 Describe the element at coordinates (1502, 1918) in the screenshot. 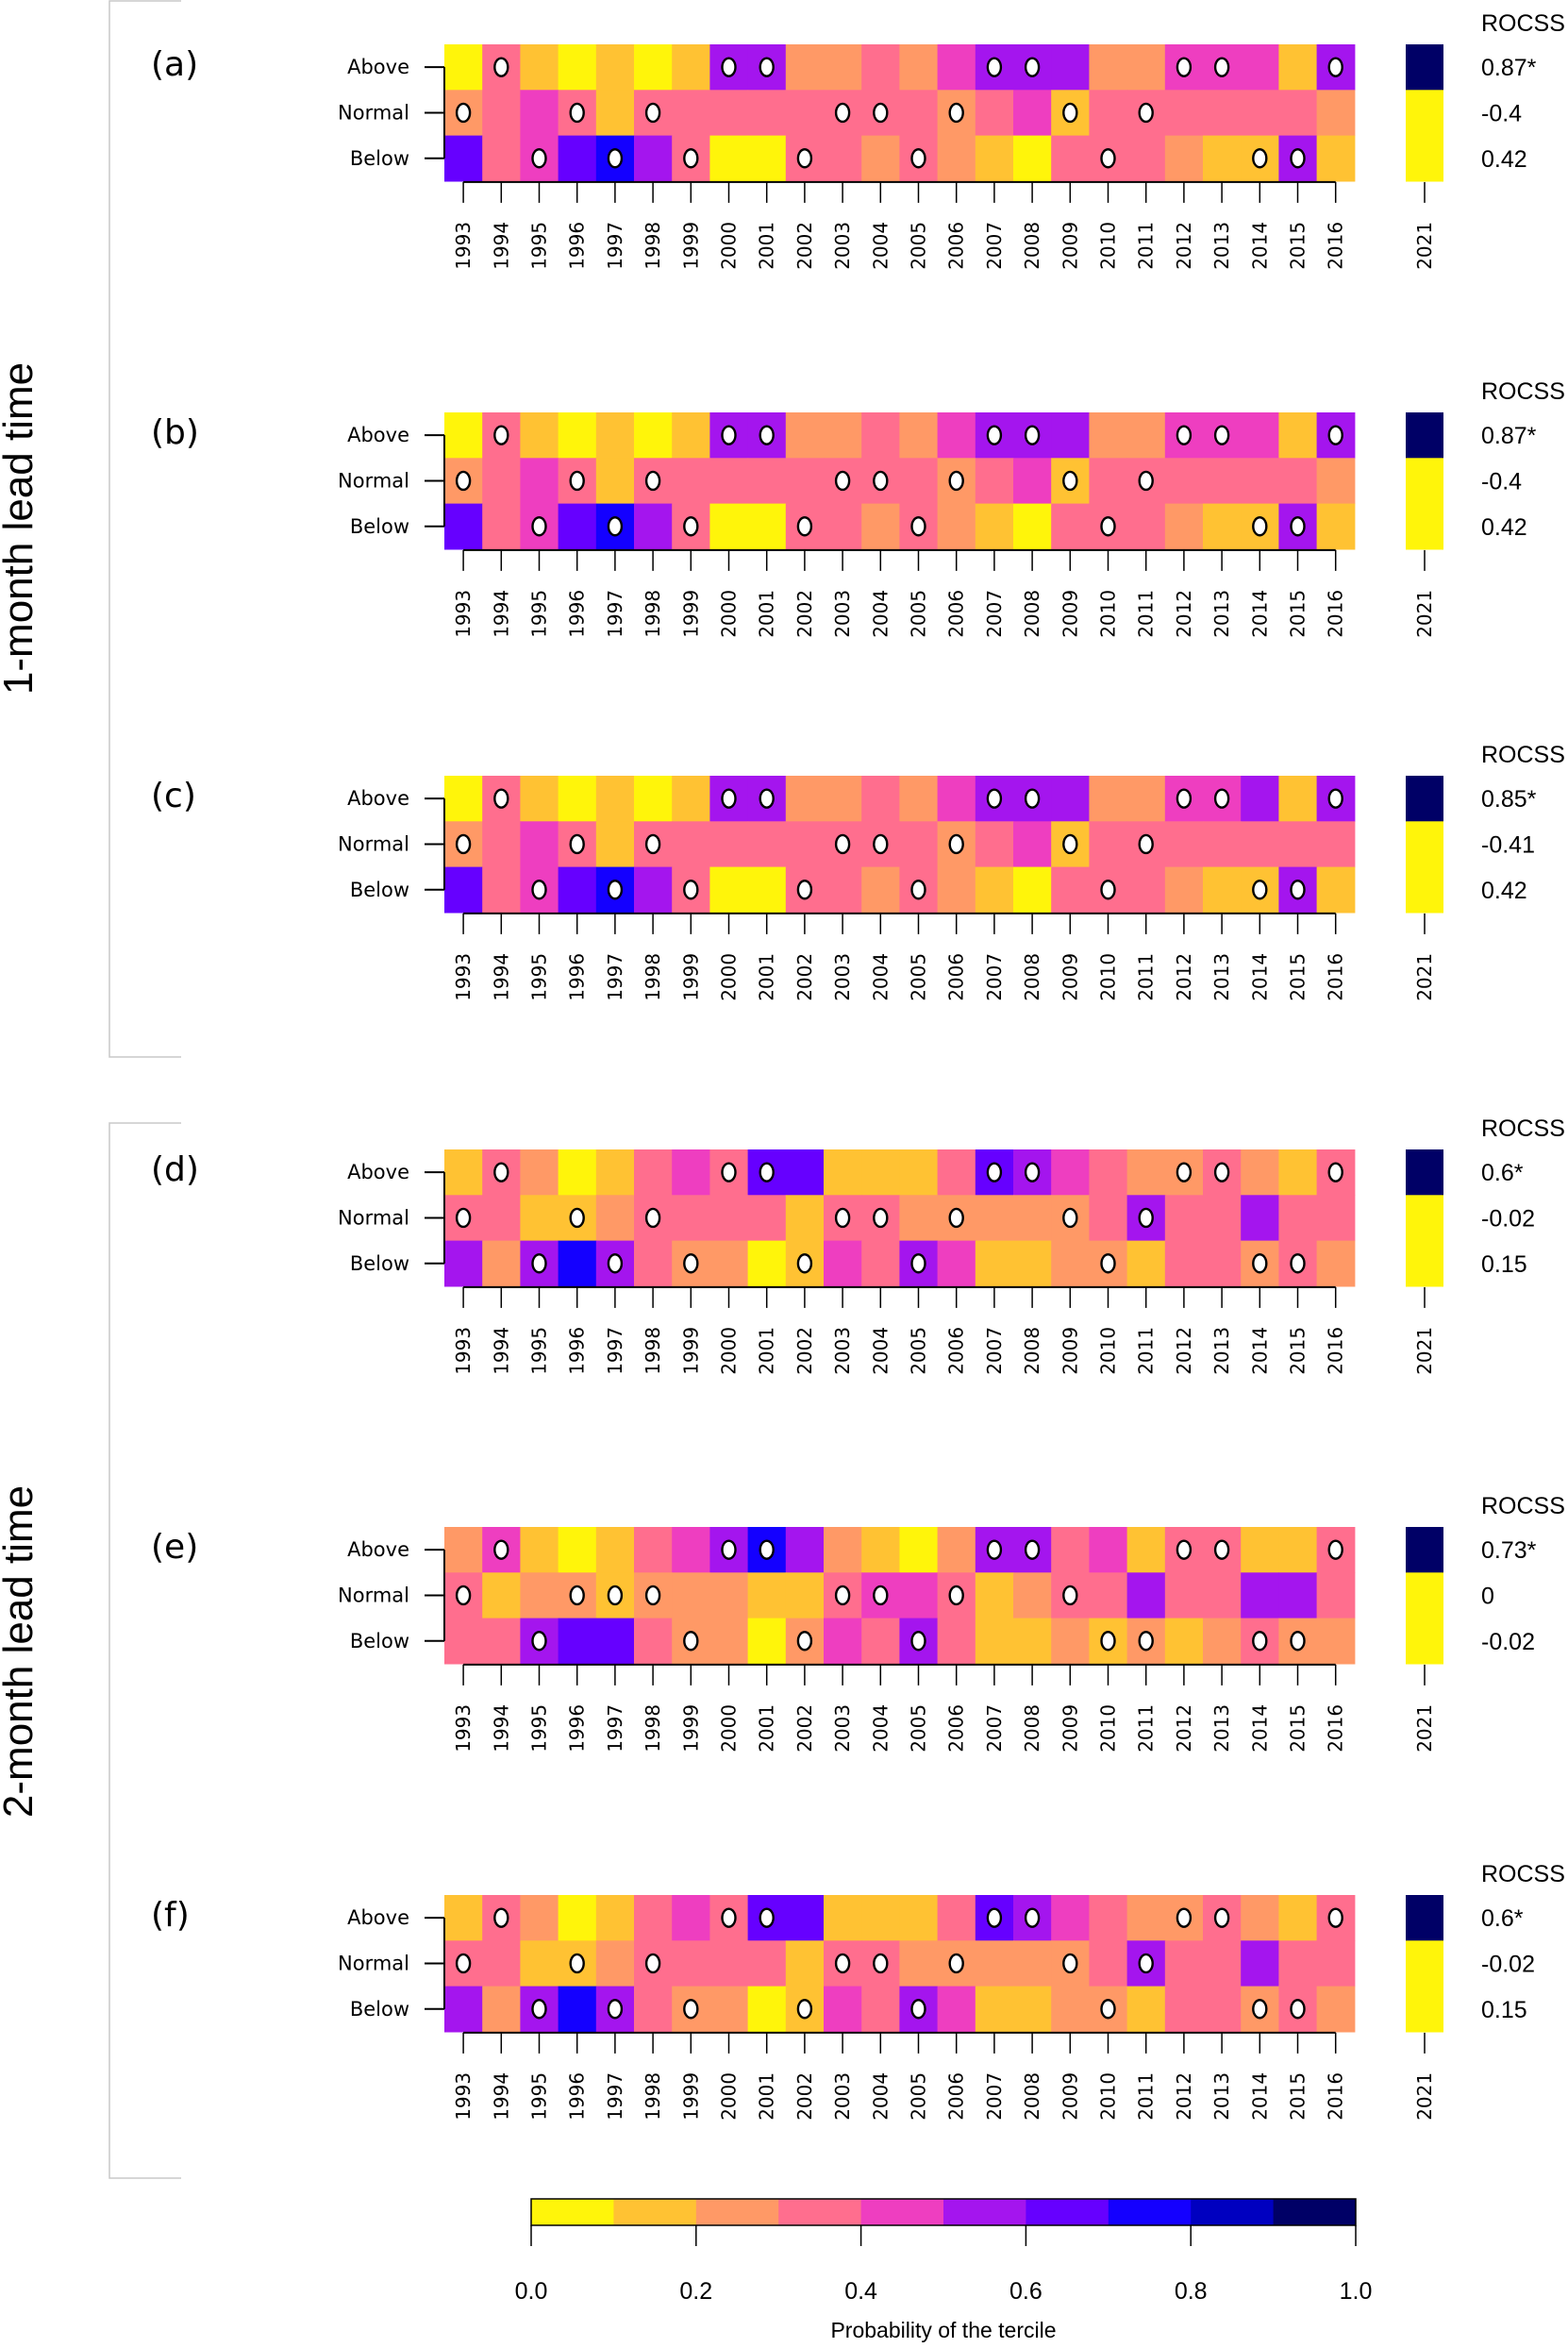

I see `rocss-value: 0.6*` at that location.